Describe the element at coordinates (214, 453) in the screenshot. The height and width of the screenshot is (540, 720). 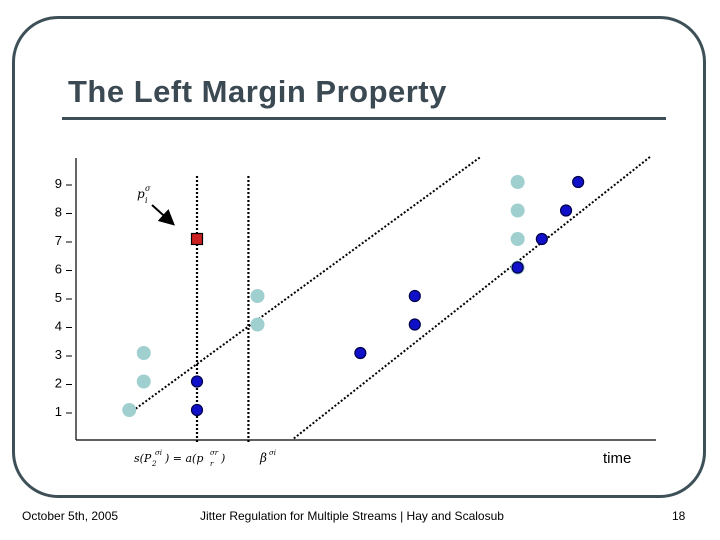
I see `a-expr-sup: σr` at that location.